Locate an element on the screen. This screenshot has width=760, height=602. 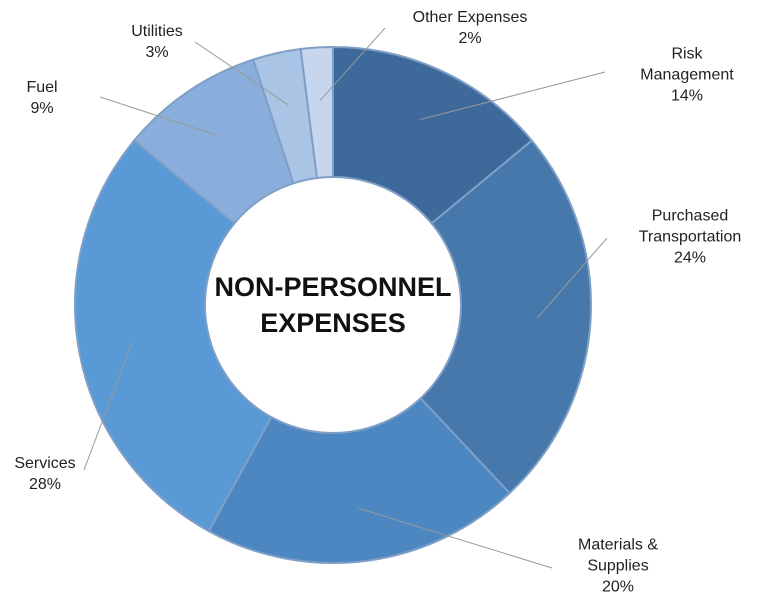
category-name: Materials & Supplies is located at coordinates (618, 555).